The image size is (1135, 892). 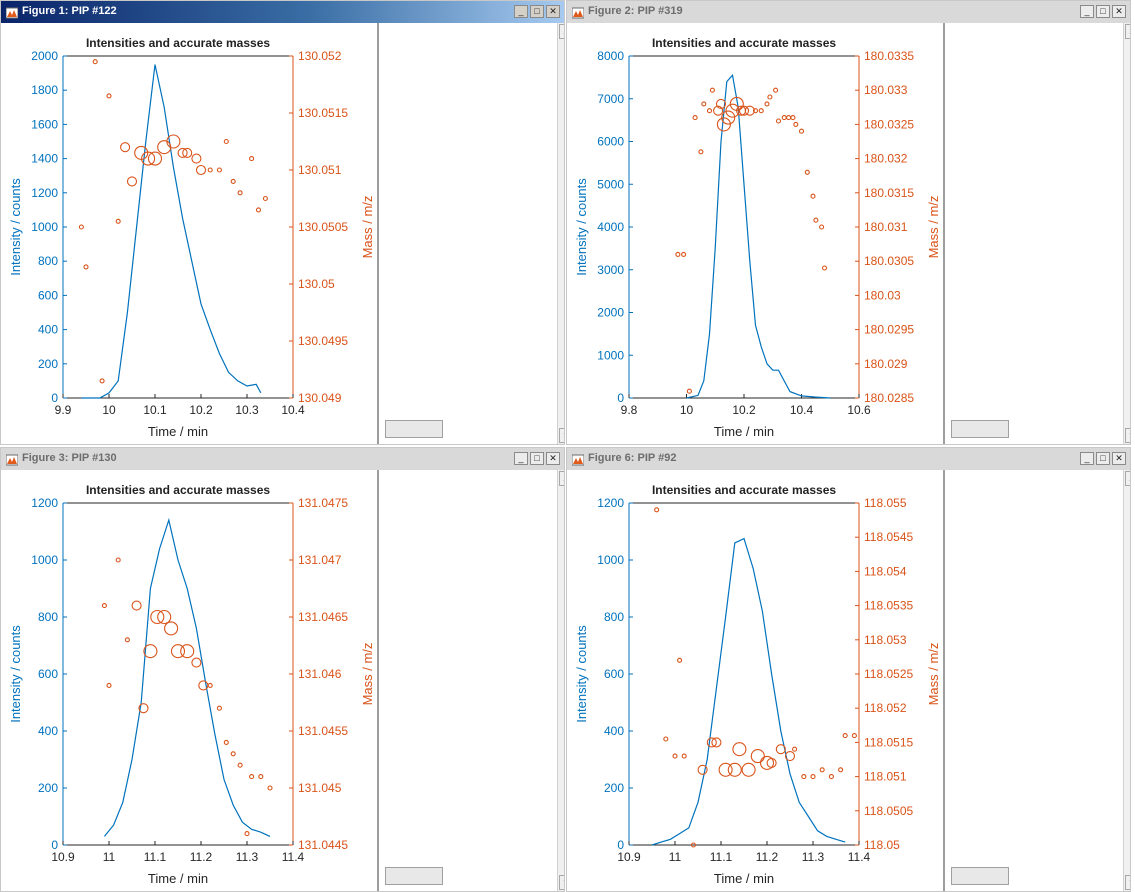 What do you see at coordinates (610, 142) in the screenshot?
I see `y-tick-label: 6000` at bounding box center [610, 142].